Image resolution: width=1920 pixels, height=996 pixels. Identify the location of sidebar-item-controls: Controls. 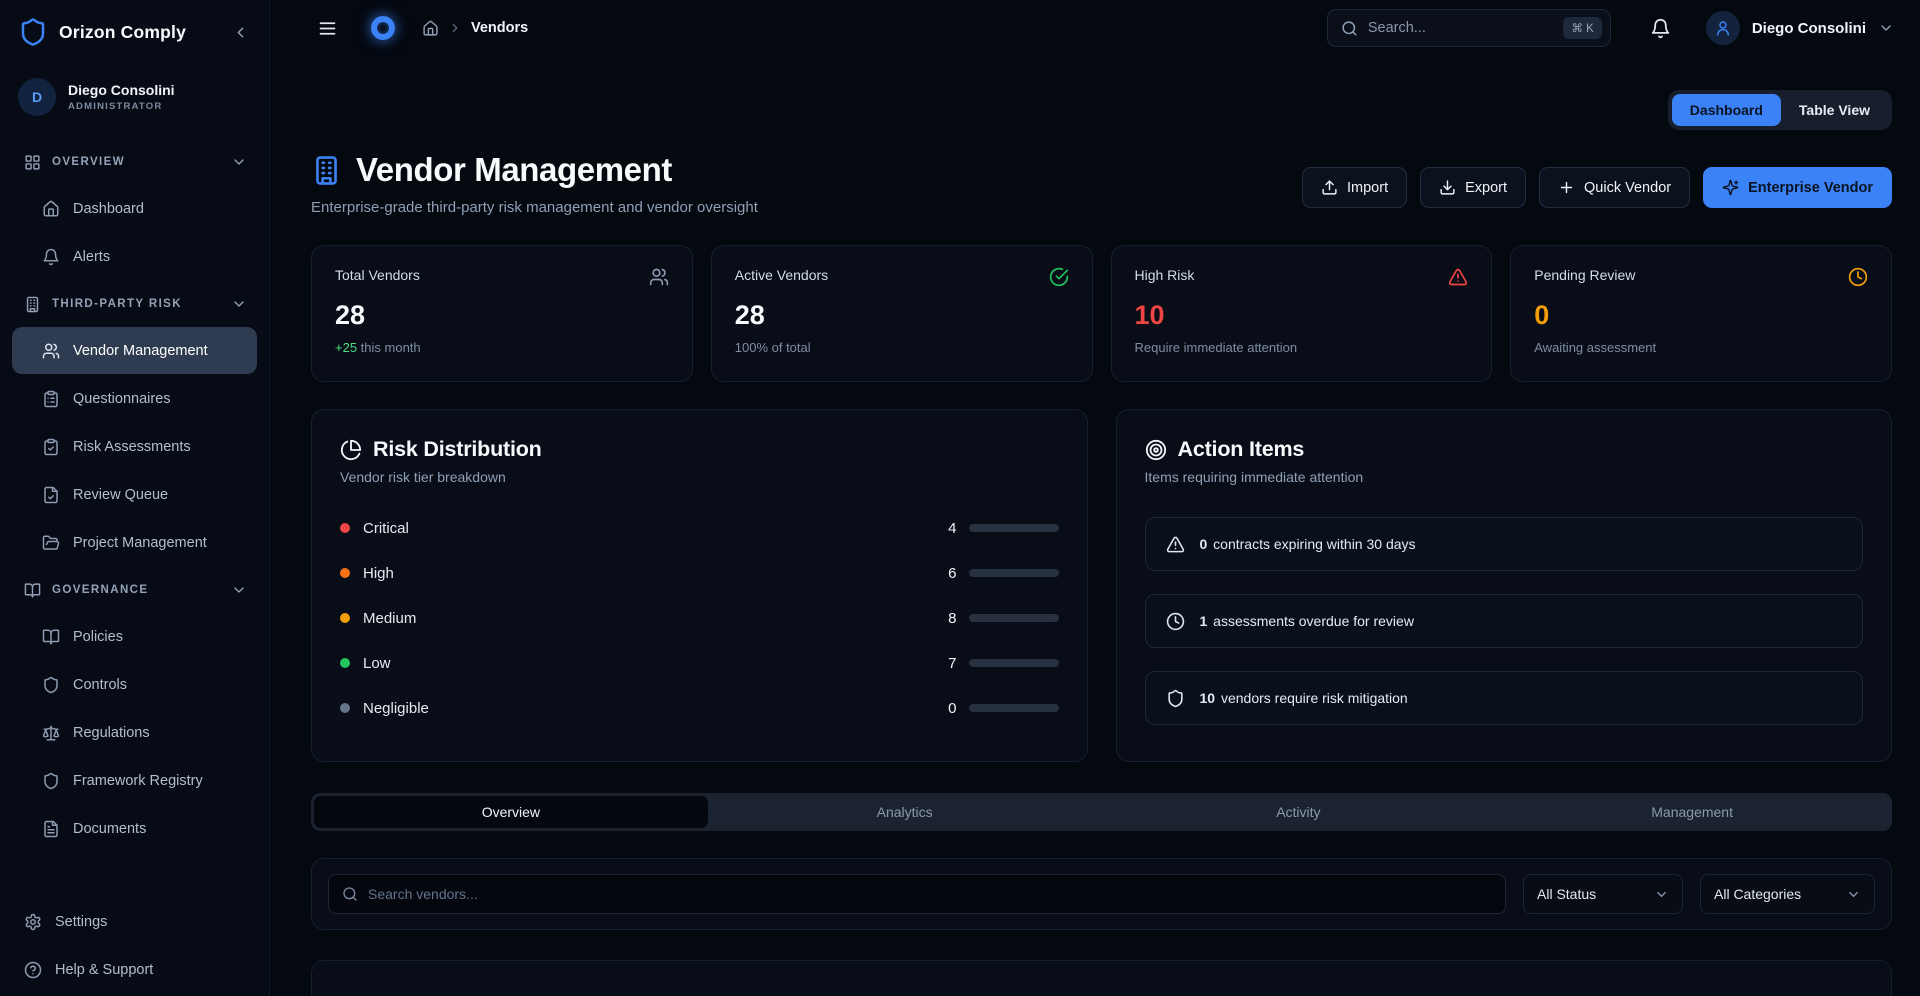
(134, 684).